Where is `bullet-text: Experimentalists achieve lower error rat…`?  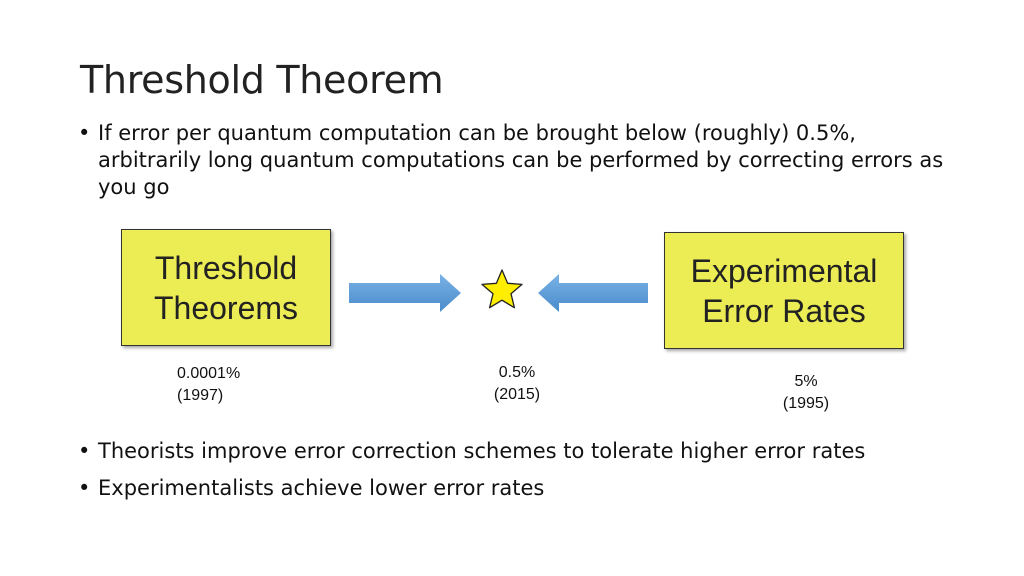 bullet-text: Experimentalists achieve lower error rat… is located at coordinates (321, 488).